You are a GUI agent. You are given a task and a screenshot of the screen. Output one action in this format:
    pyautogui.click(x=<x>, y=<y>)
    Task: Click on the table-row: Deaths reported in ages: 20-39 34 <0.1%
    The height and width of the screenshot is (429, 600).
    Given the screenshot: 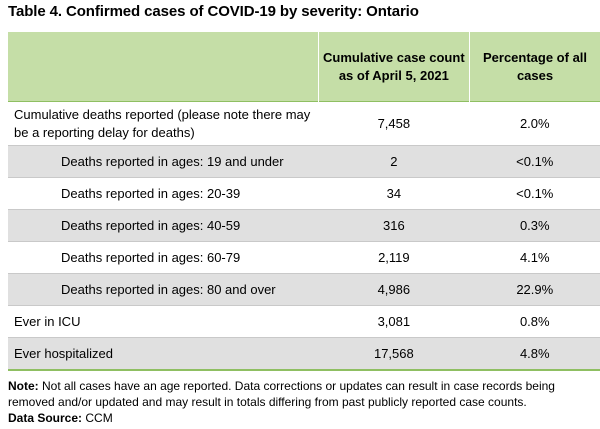 What is the action you would take?
    pyautogui.click(x=304, y=193)
    